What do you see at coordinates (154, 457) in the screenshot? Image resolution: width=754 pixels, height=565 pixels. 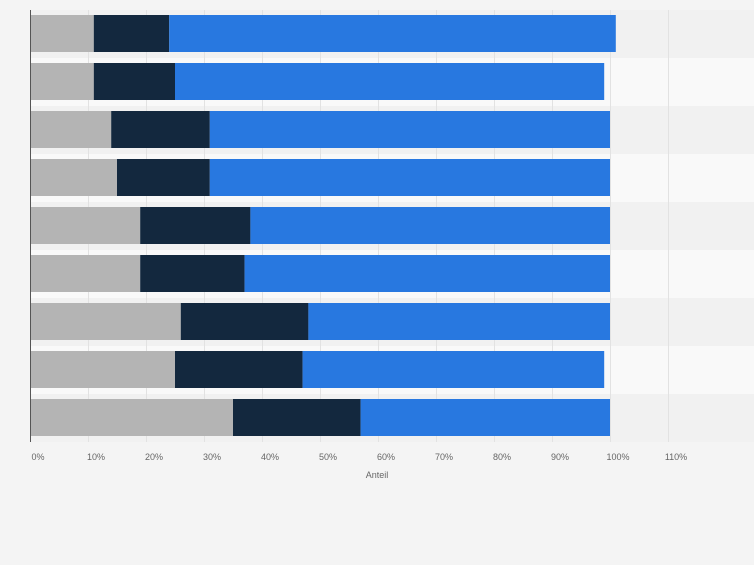 I see `x-tick-label: 20%` at bounding box center [154, 457].